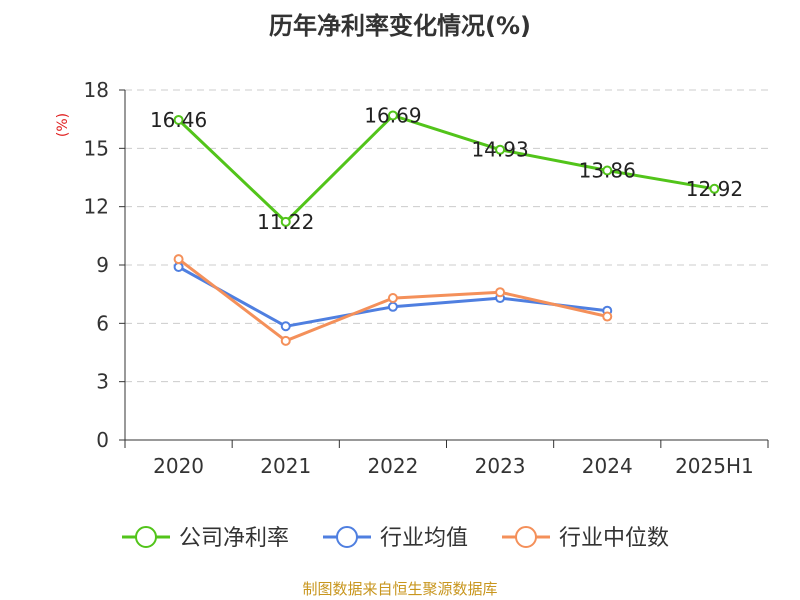 The image size is (800, 600). I want to click on y-tick-label: 0, so click(102, 440).